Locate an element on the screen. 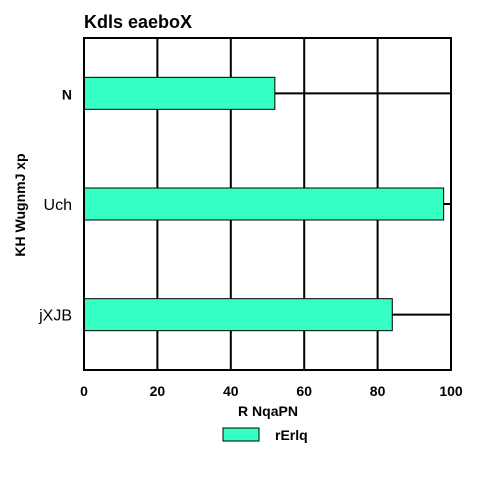 The image size is (480, 480). x-tick-label-2: 40 is located at coordinates (231, 391).